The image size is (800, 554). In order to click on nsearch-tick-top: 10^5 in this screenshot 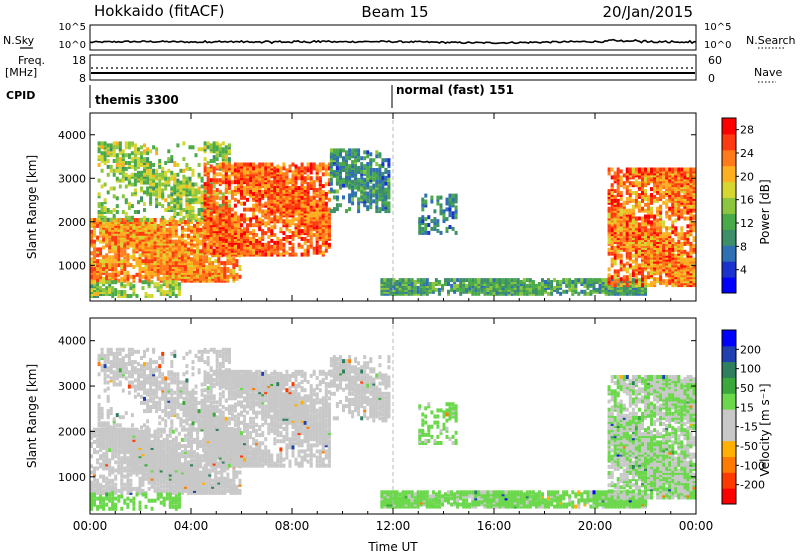, I will do `click(717, 27)`.